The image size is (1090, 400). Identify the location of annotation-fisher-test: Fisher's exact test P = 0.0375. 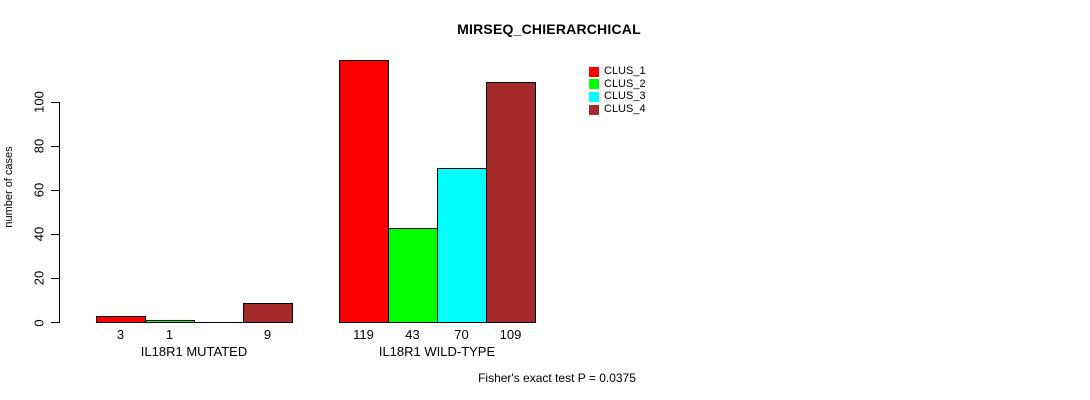
(557, 378).